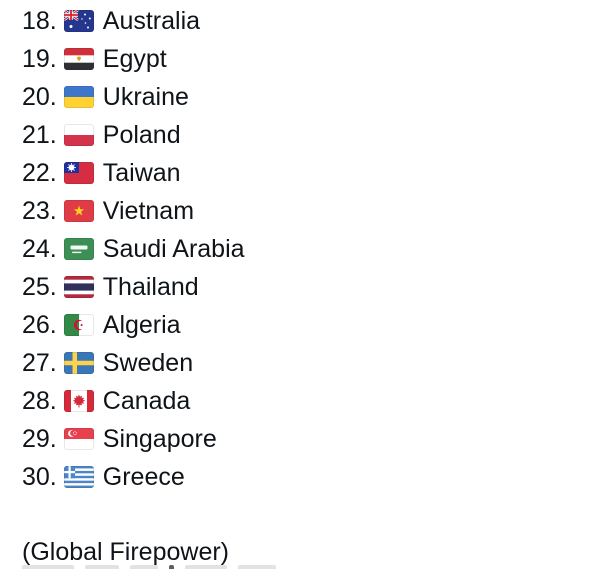 This screenshot has width=600, height=571. I want to click on canada-flag-icon, so click(78, 401).